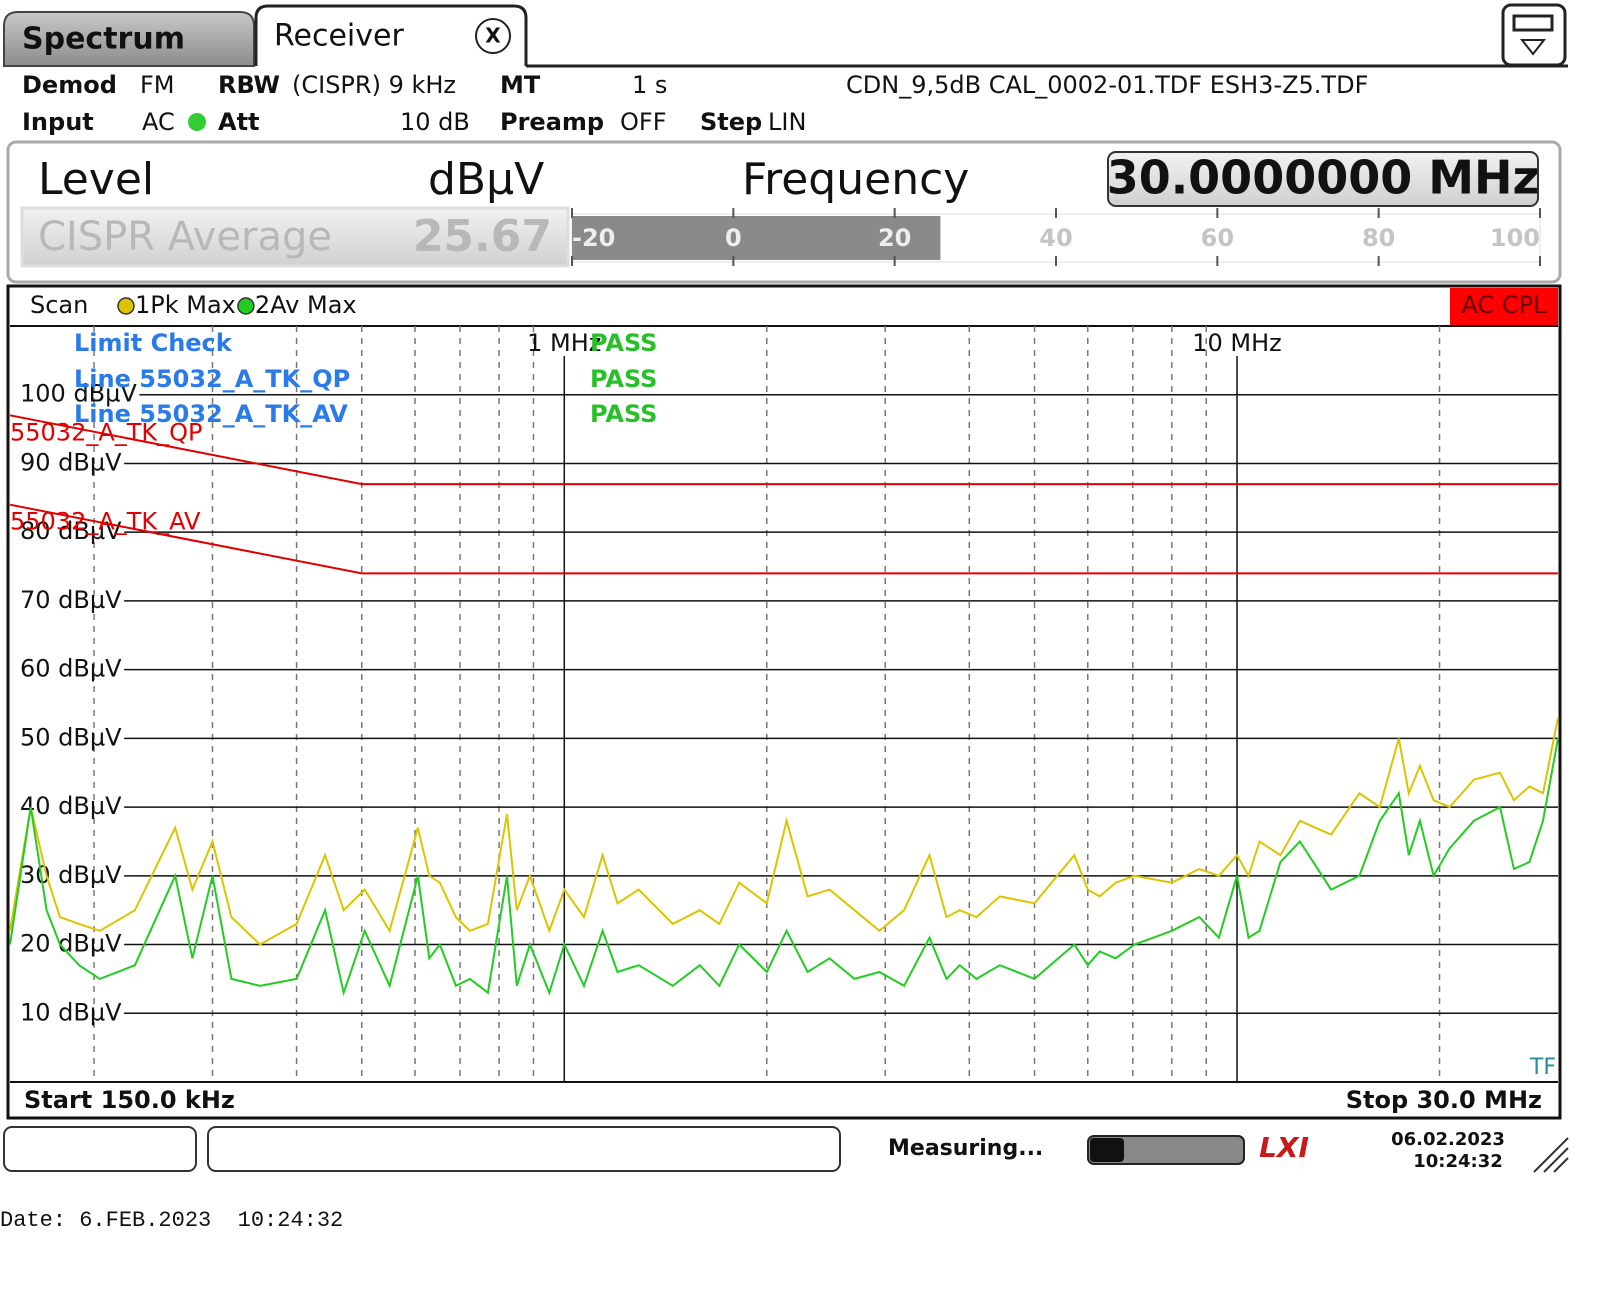 The image size is (1600, 1292). I want to click on meter-tick-label: 60, so click(1217, 238).